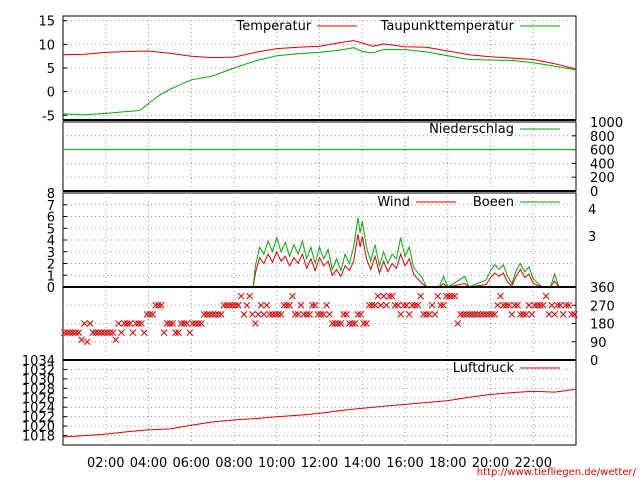 Image resolution: width=640 pixels, height=480 pixels. Describe the element at coordinates (592, 210) in the screenshot. I see `y-tick-label-right: 4` at that location.